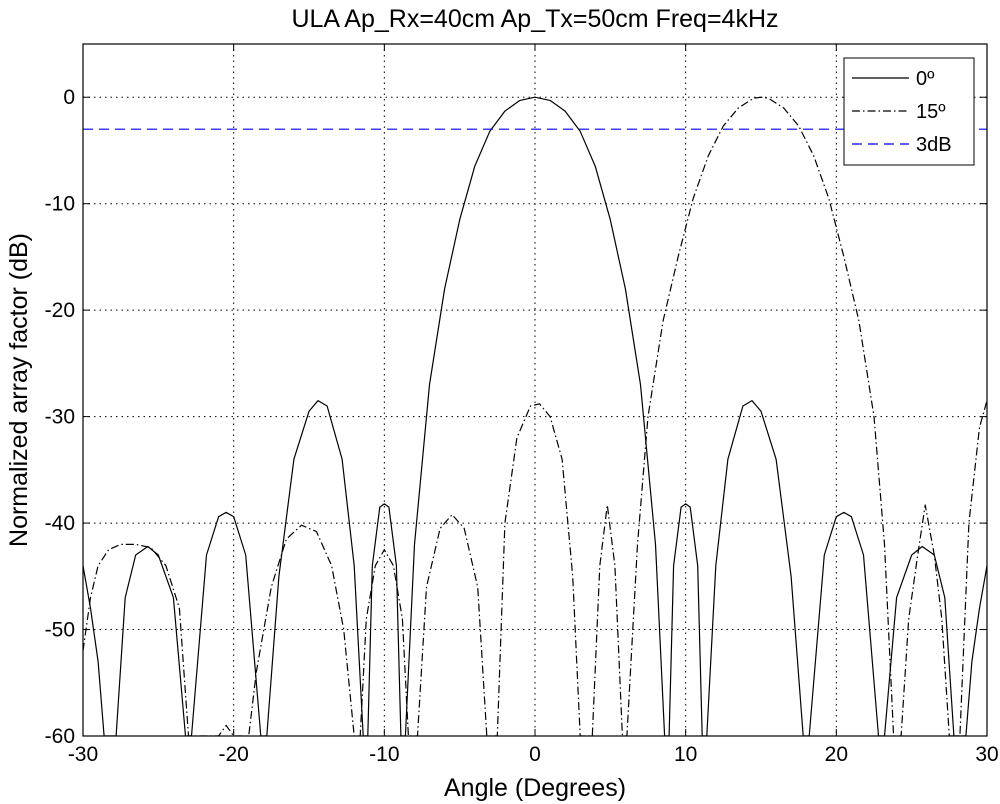 The height and width of the screenshot is (804, 1000). What do you see at coordinates (19, 390) in the screenshot?
I see `y-axis-label: Normalized array factor (dB)` at bounding box center [19, 390].